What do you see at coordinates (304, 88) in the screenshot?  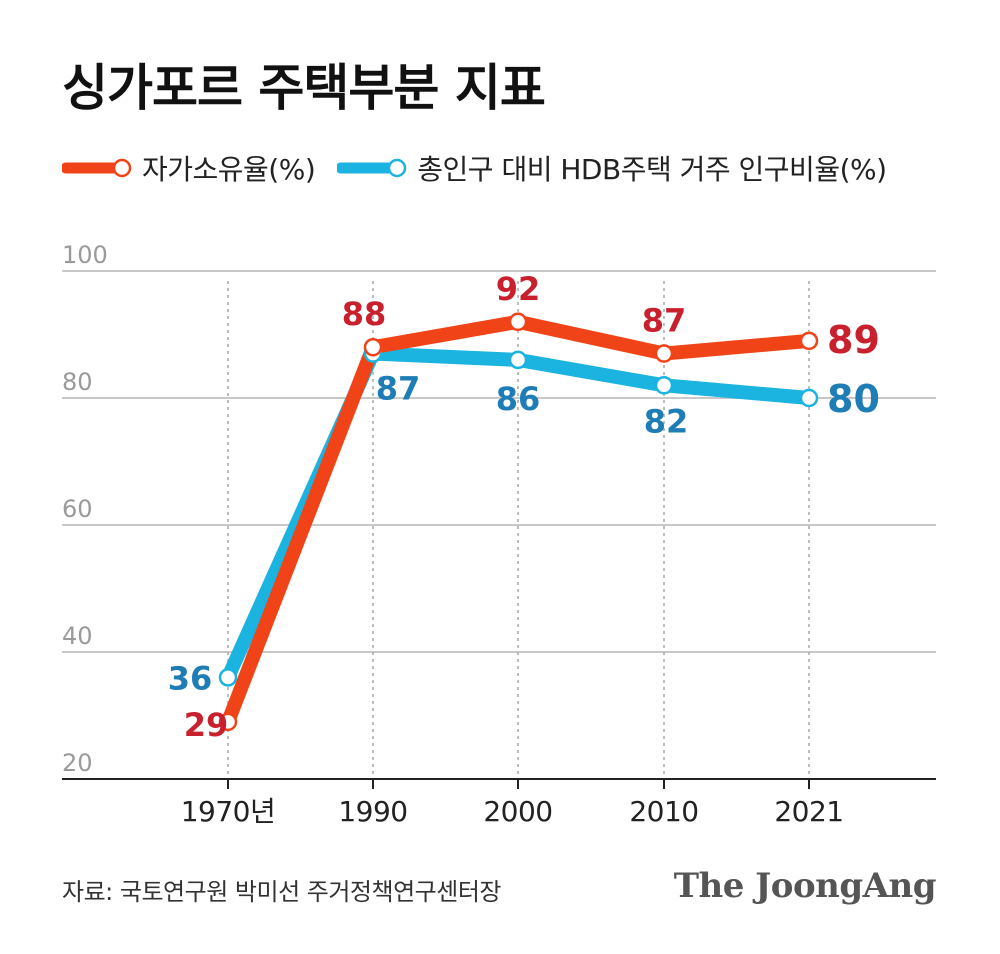 I see `chart-title: 싱가포르 주택부분 지표` at bounding box center [304, 88].